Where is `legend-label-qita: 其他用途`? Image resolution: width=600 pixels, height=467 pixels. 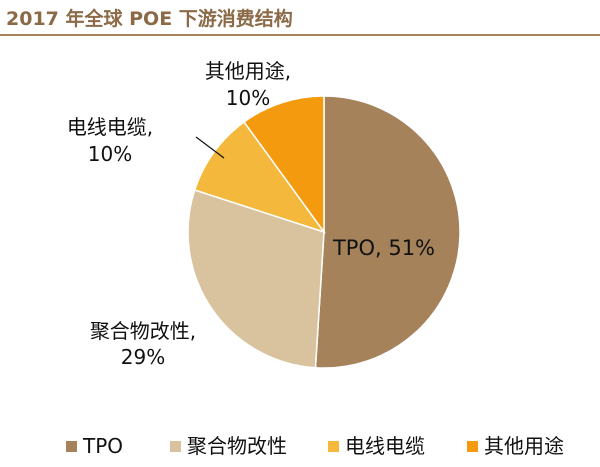
legend-label-qita: 其他用途 is located at coordinates (524, 446).